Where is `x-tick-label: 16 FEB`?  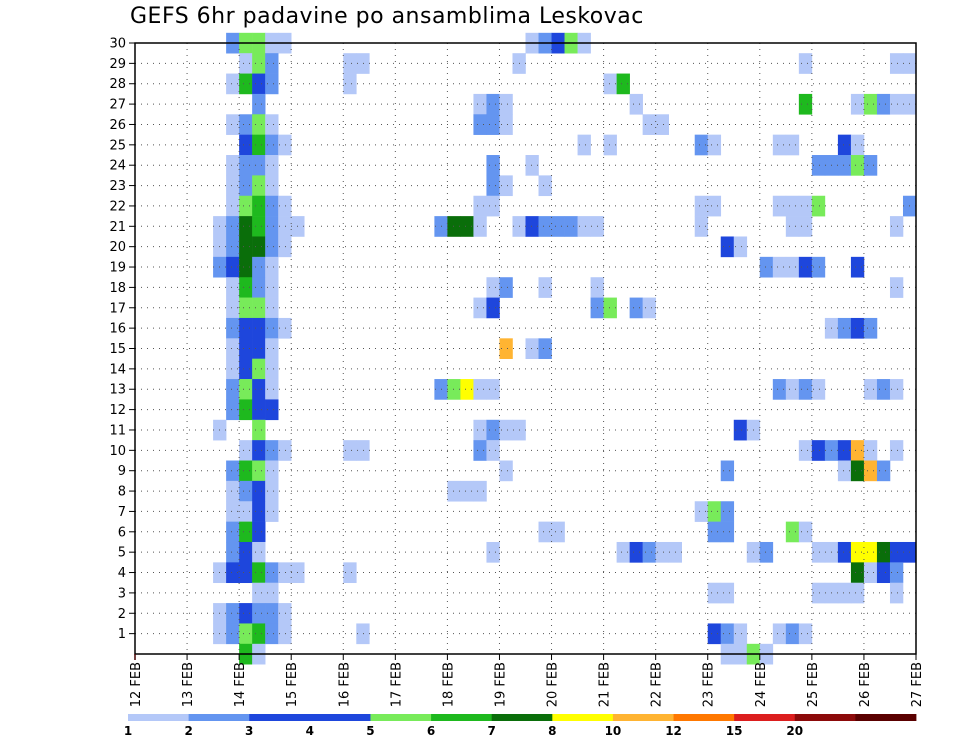
x-tick-label: 16 FEB is located at coordinates (344, 684).